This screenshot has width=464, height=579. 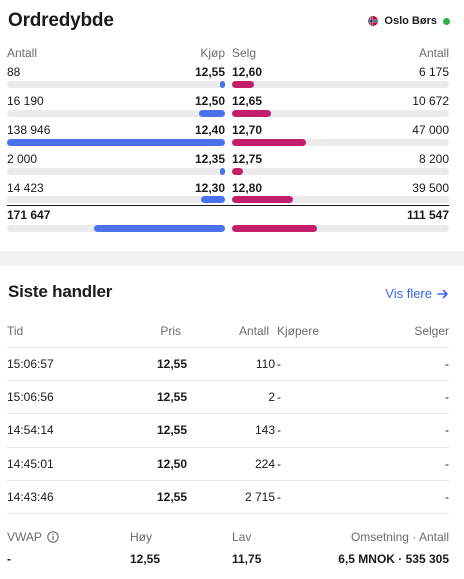 What do you see at coordinates (264, 430) in the screenshot?
I see `trade-qty: 143` at bounding box center [264, 430].